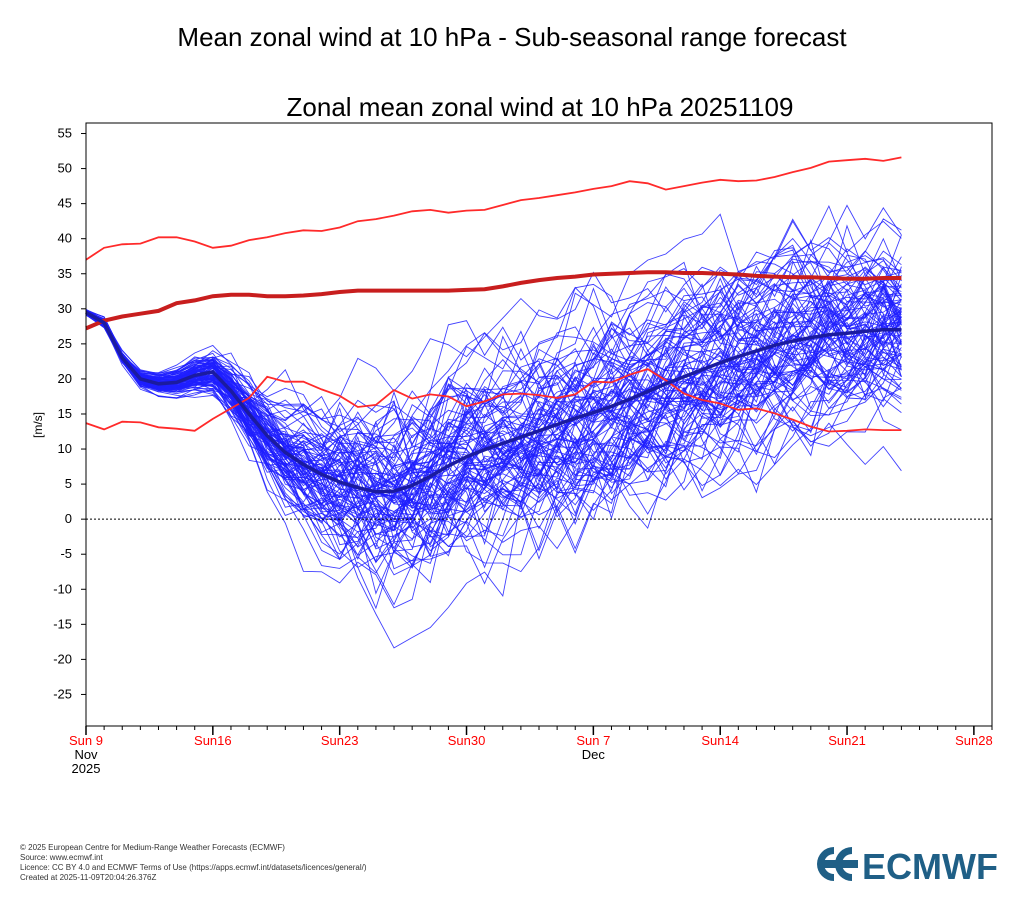 The width and height of the screenshot is (1024, 921). I want to click on x-tick-label: Sun 7, so click(593, 740).